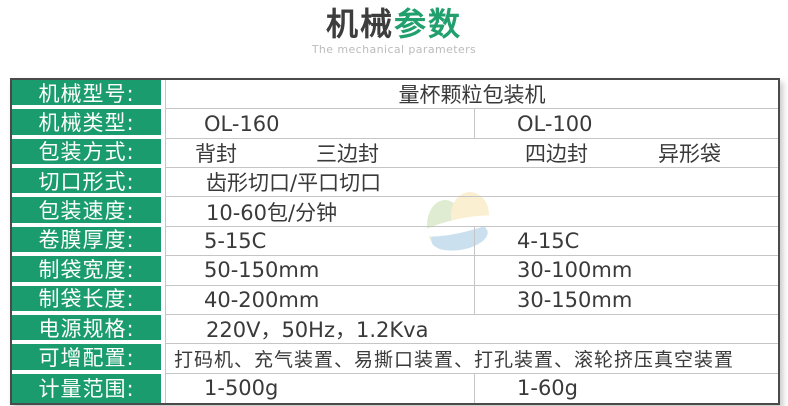 Image resolution: width=788 pixels, height=406 pixels. What do you see at coordinates (347, 153) in the screenshot?
I see `packaging-method-item-2: 三边封` at bounding box center [347, 153].